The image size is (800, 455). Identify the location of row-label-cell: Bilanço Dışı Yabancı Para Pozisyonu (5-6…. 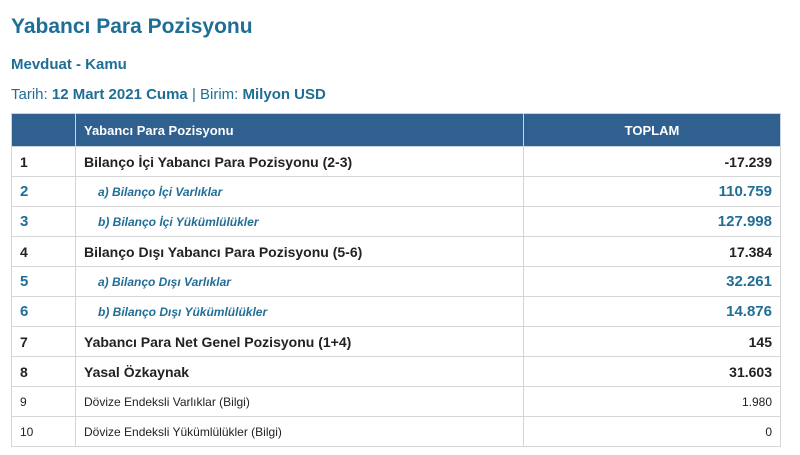
(299, 251).